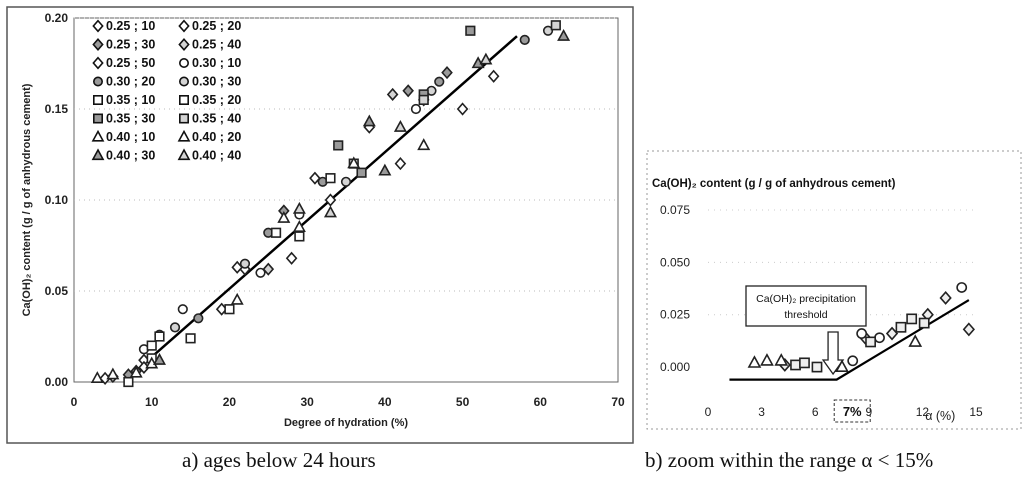 The image size is (1026, 479). What do you see at coordinates (130, 26) in the screenshot?
I see `chart-a-legend-label: 0.25 ; 10` at bounding box center [130, 26].